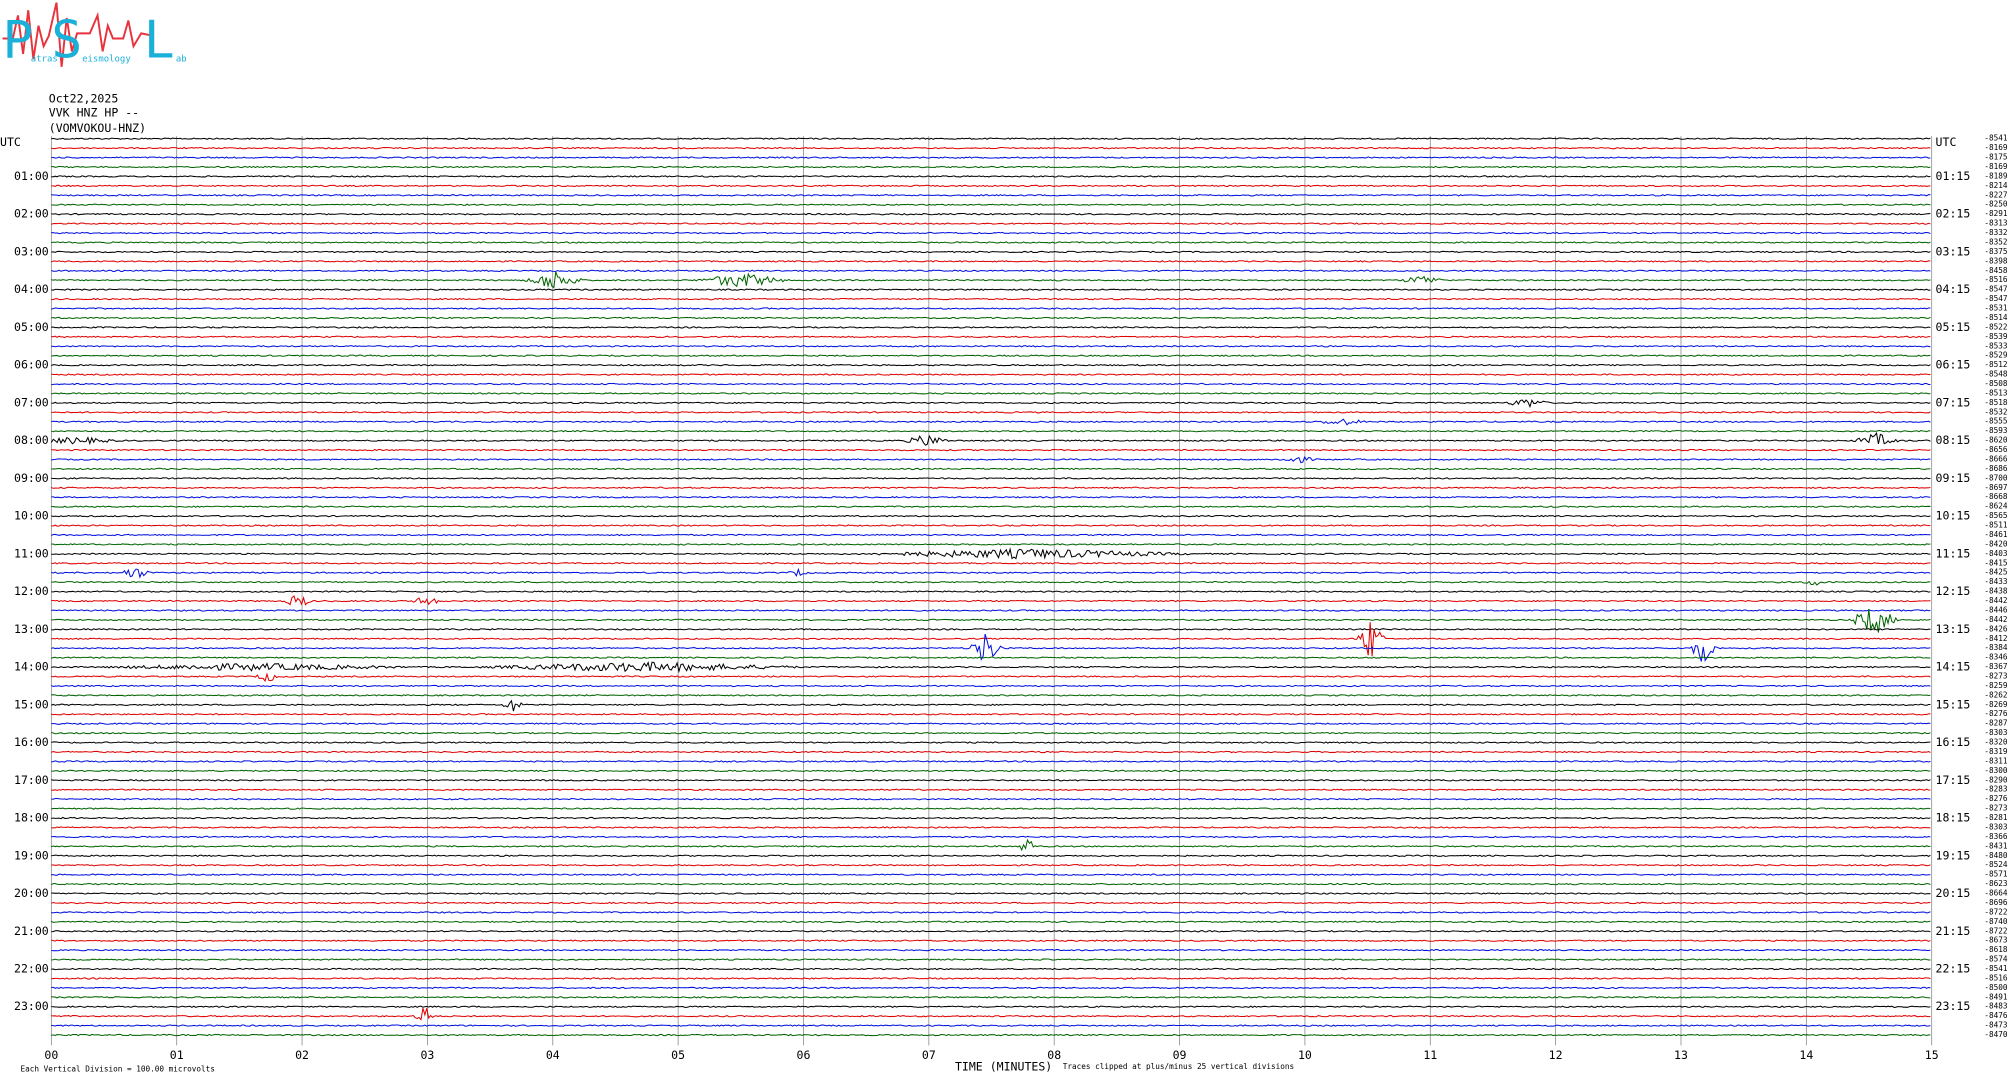 The height and width of the screenshot is (1080, 2010). I want to click on hour-label-left: 19:00, so click(31, 855).